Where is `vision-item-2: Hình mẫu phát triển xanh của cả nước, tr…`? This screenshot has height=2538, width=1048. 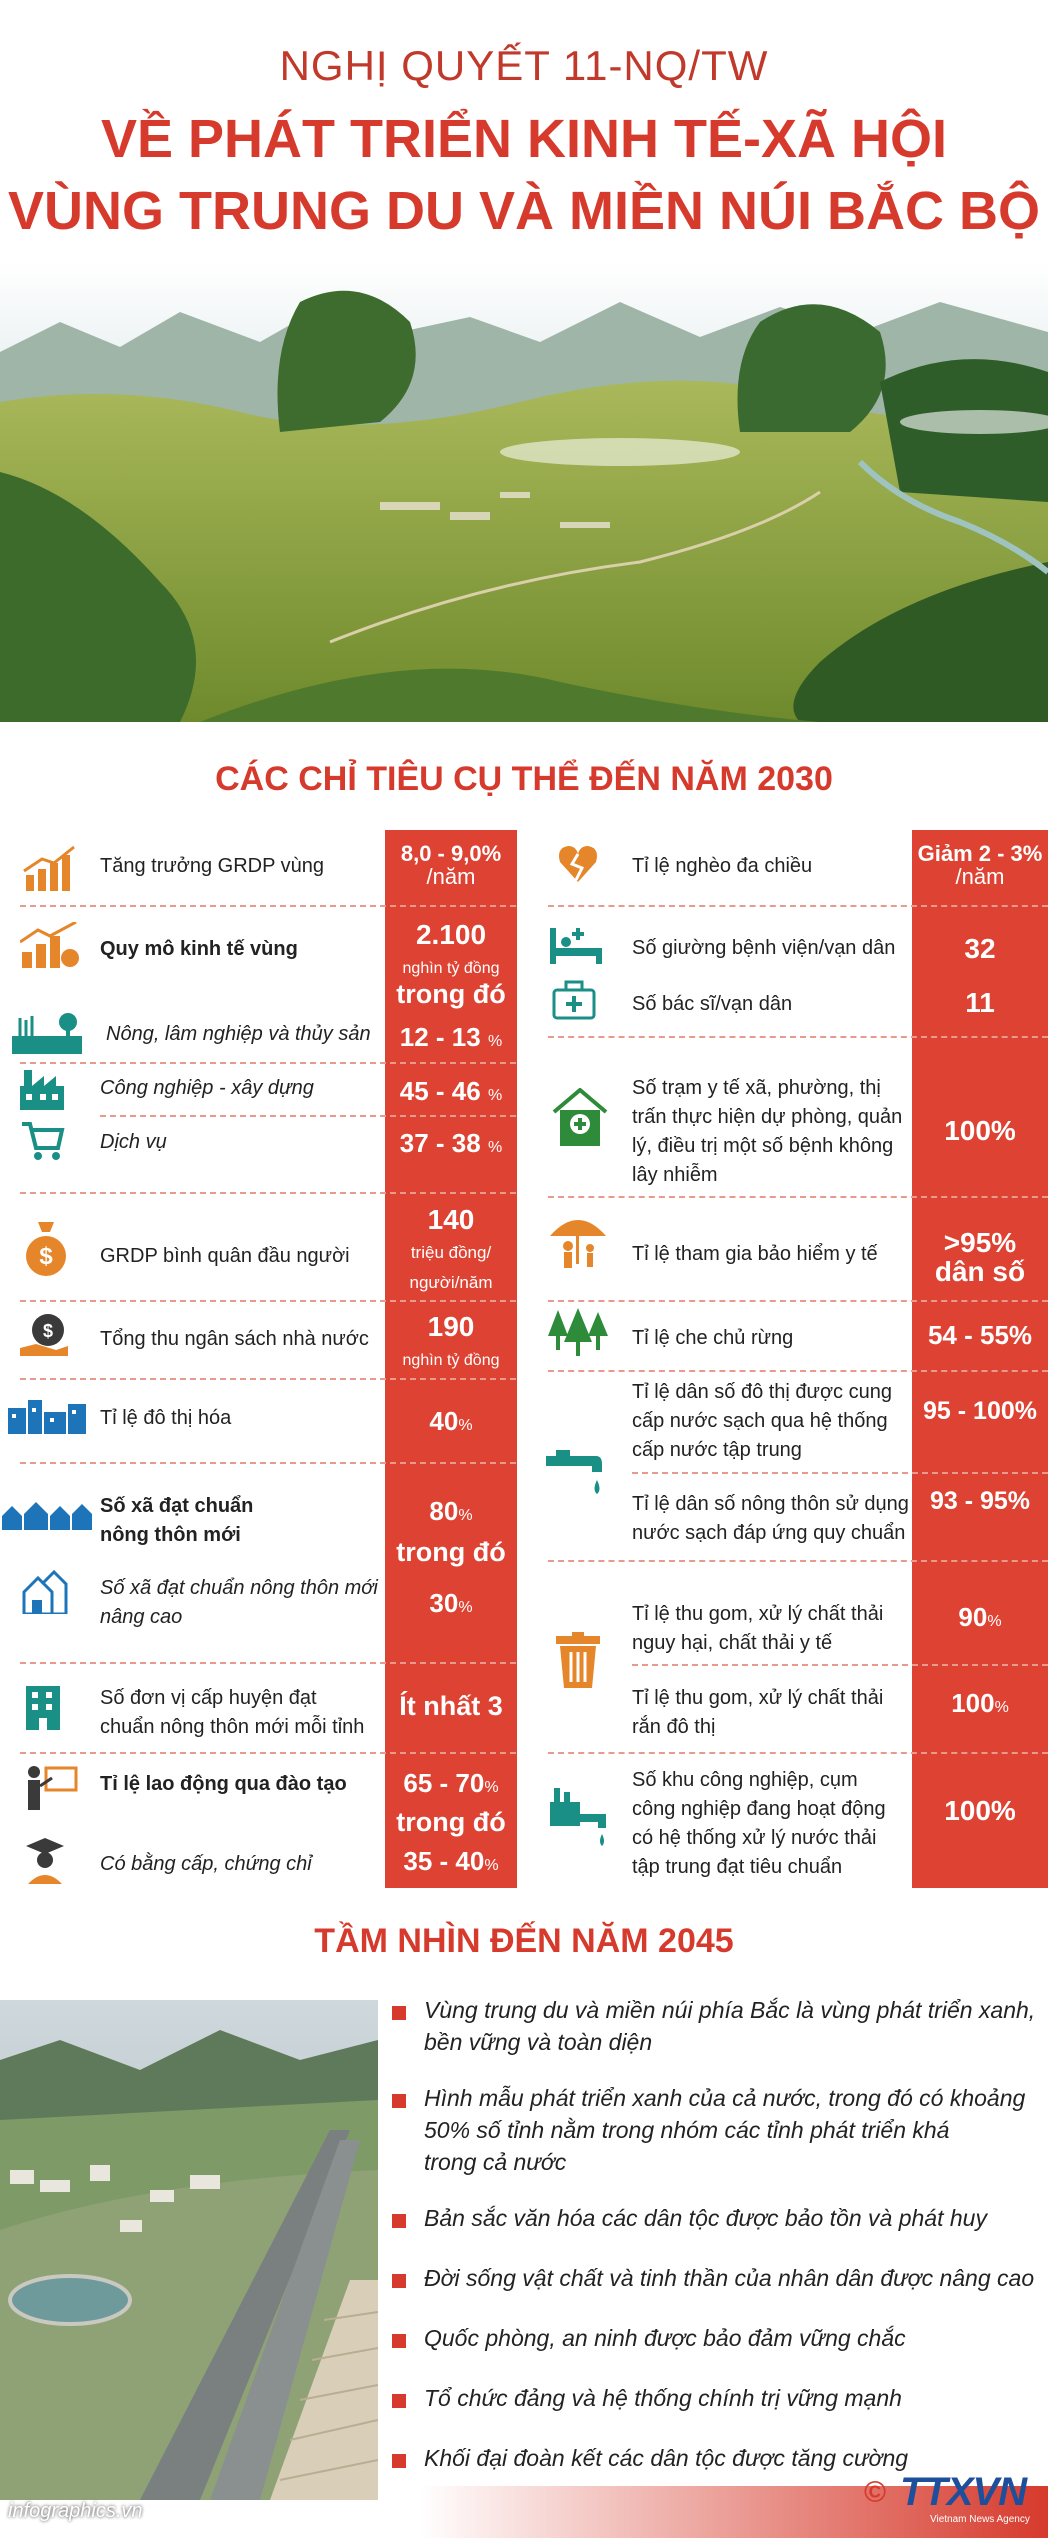
vision-item-2: Hình mẫu phát triển xanh của cả nước, tr… is located at coordinates (725, 2130).